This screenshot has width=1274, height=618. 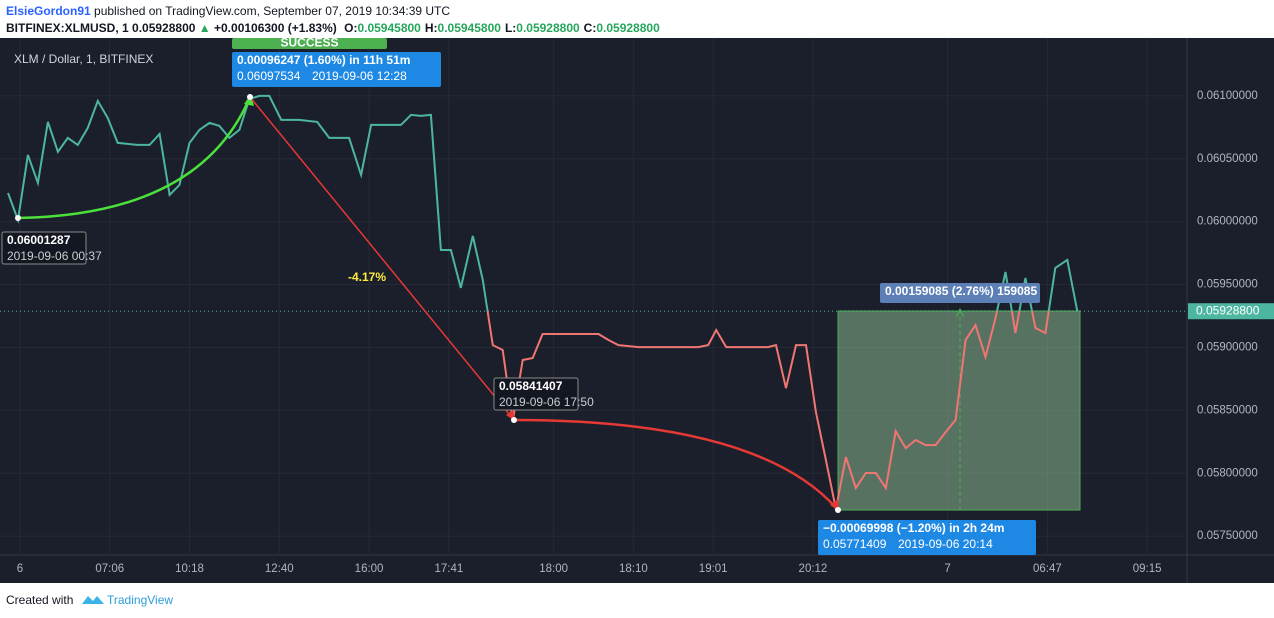 What do you see at coordinates (350, 28) in the screenshot?
I see `ohlc-key: O:` at bounding box center [350, 28].